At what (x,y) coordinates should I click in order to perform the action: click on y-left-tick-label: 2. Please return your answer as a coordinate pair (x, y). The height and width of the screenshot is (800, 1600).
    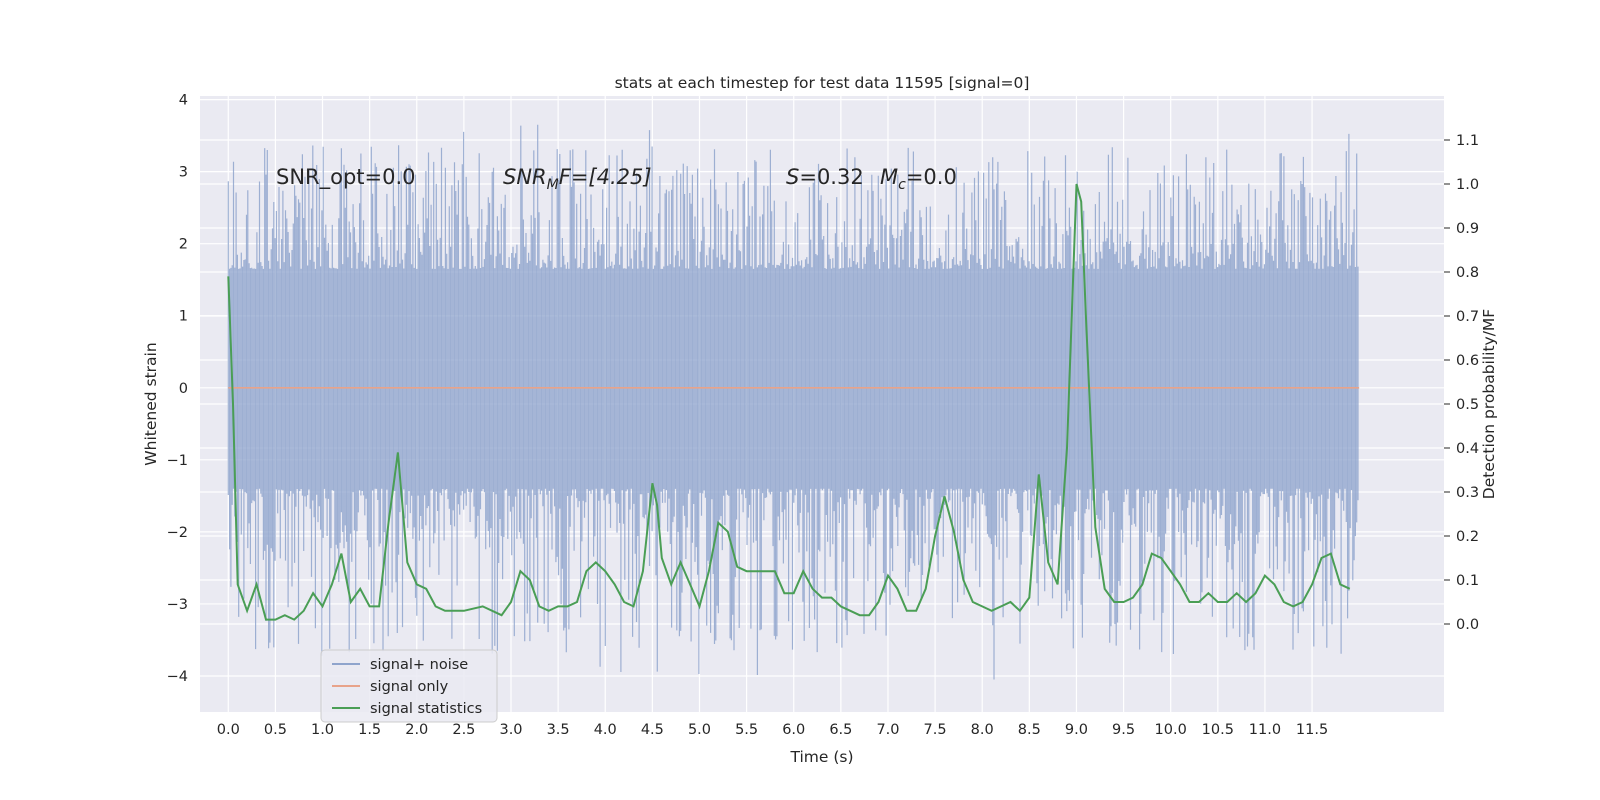
    Looking at the image, I should click on (183, 245).